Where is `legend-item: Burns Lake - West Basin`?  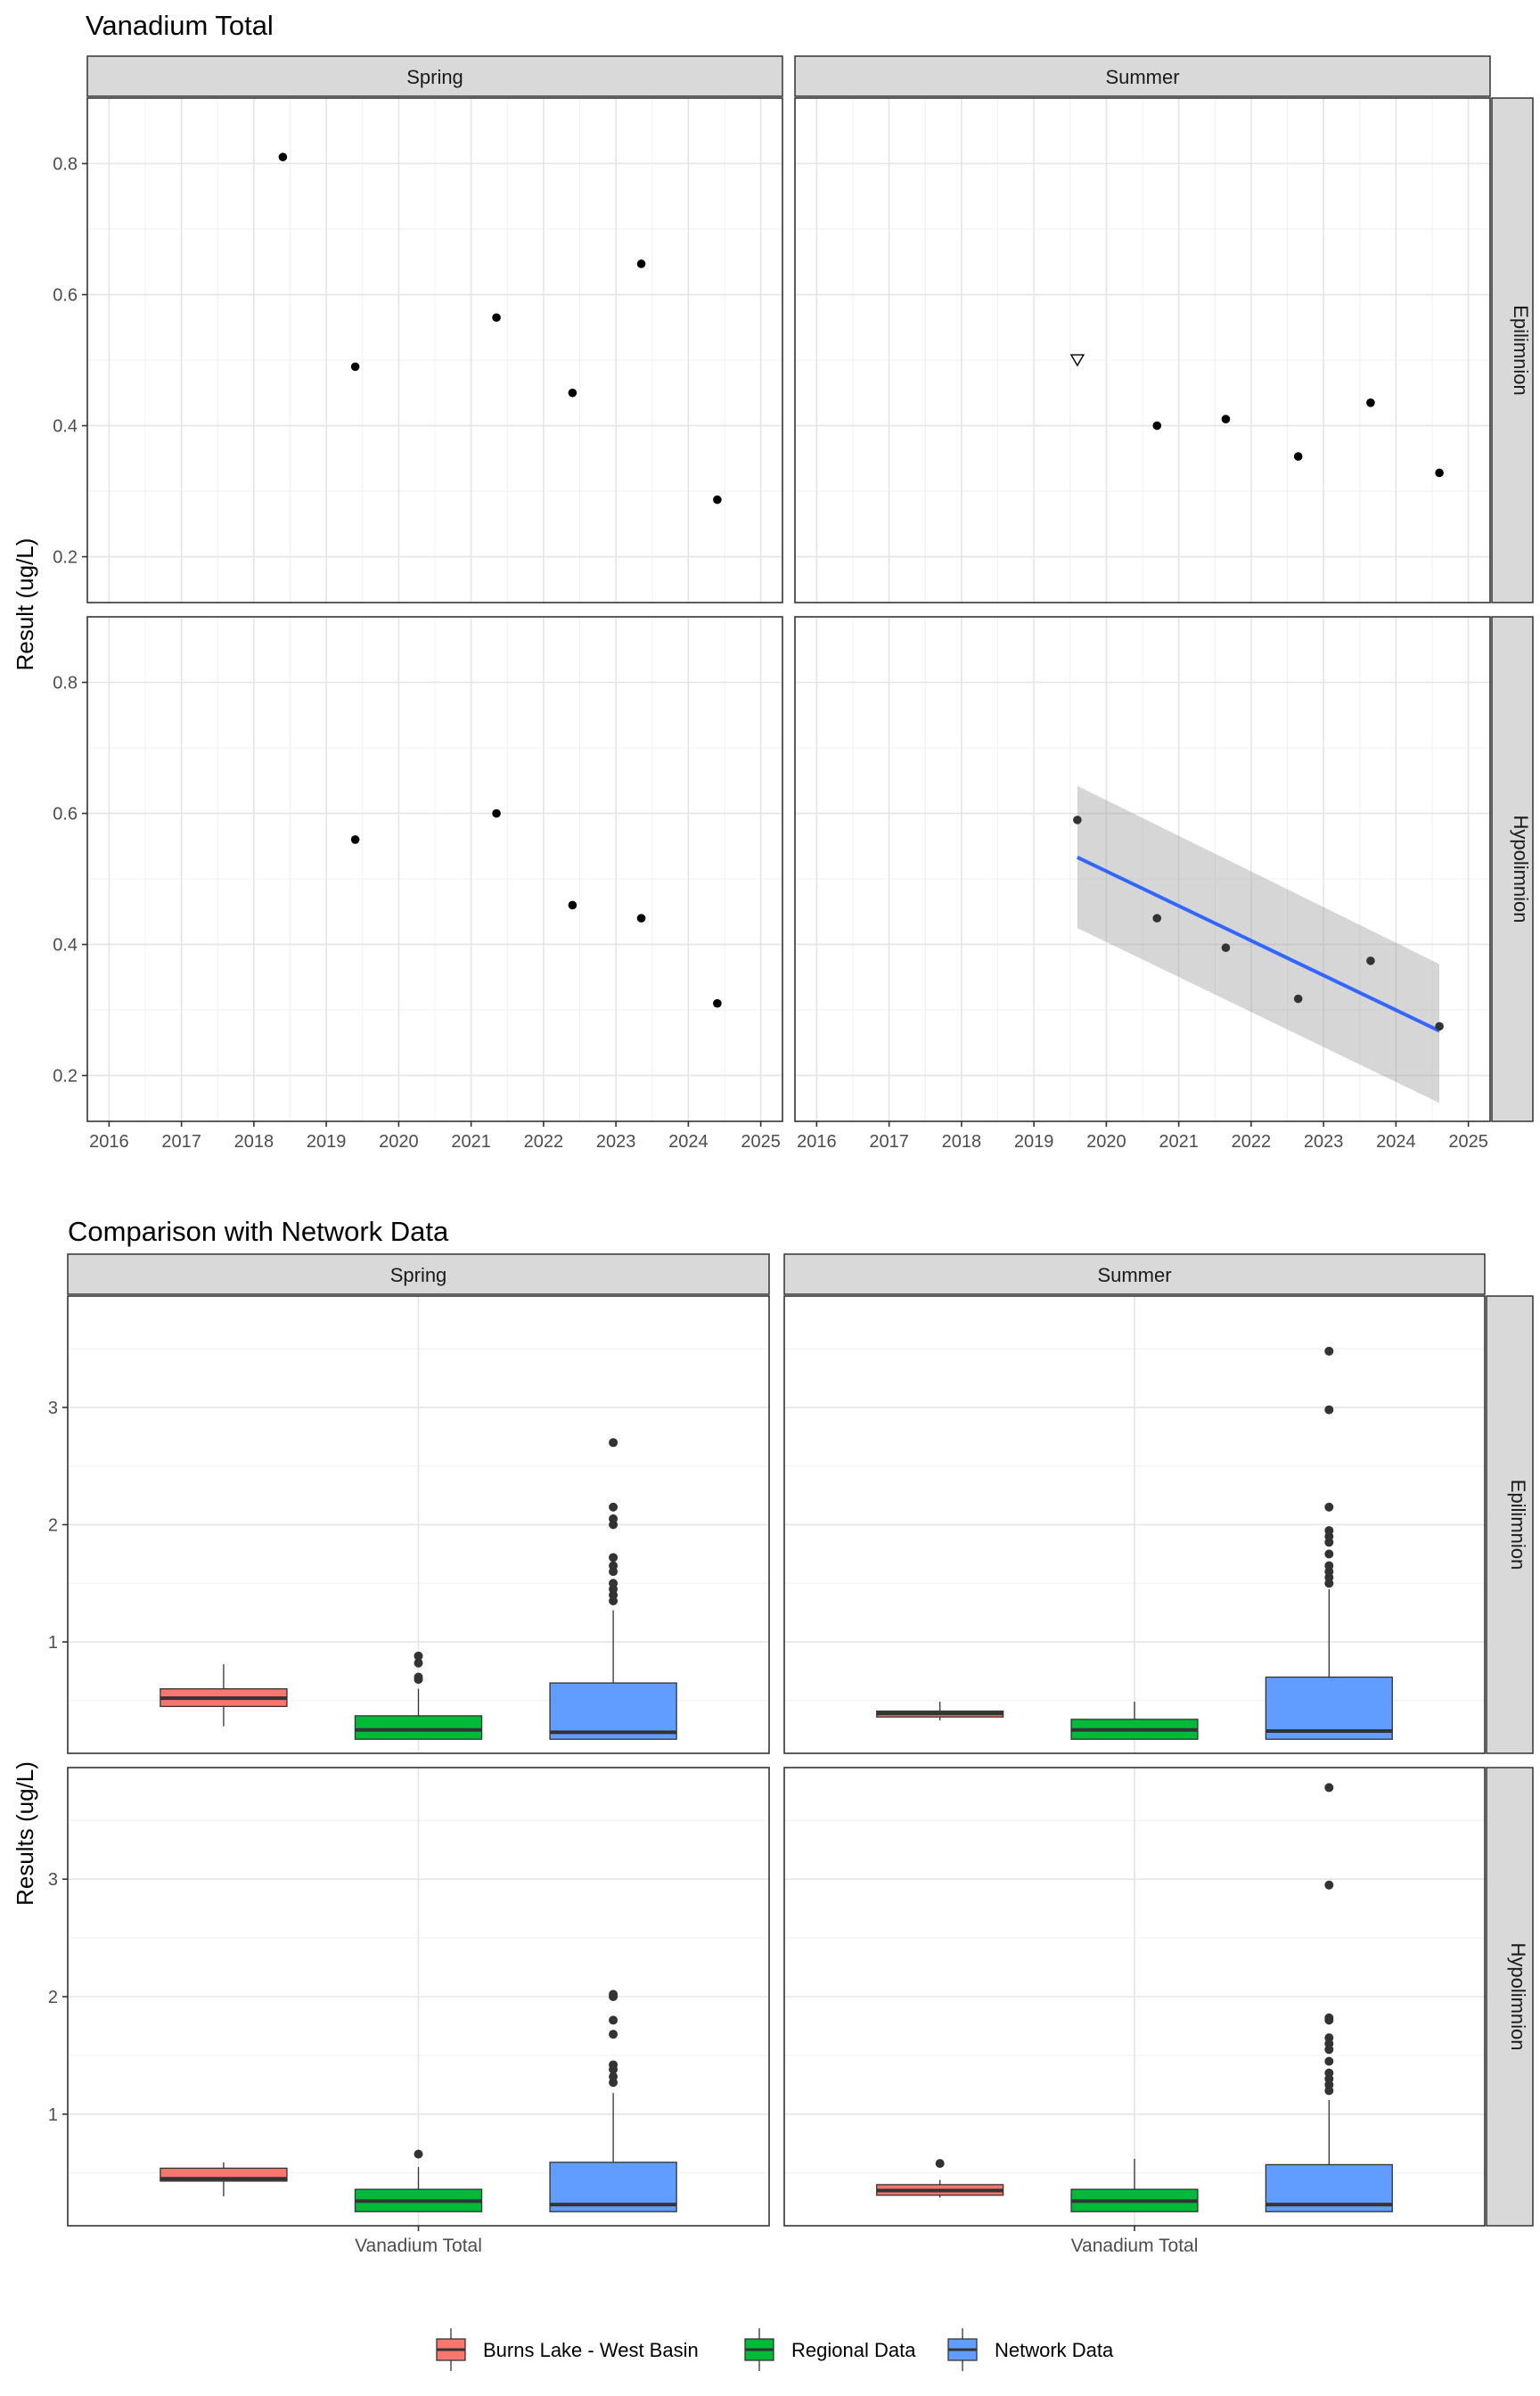 legend-item: Burns Lake - West Basin is located at coordinates (567, 2349).